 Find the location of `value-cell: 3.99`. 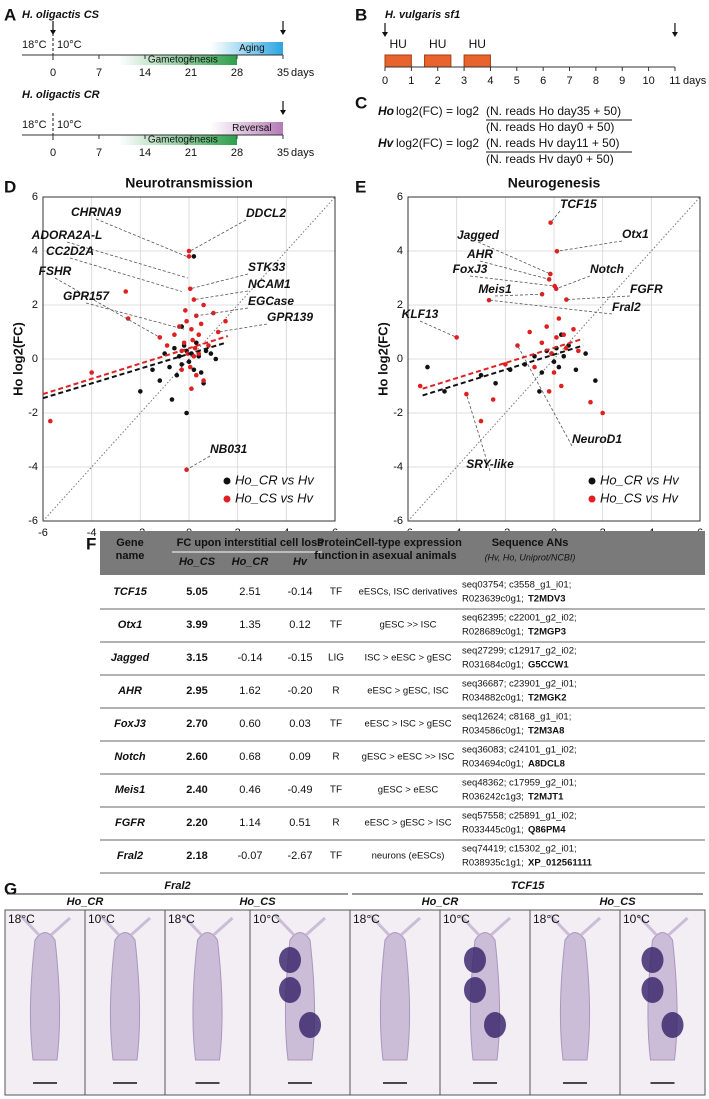

value-cell: 3.99 is located at coordinates (196, 625).